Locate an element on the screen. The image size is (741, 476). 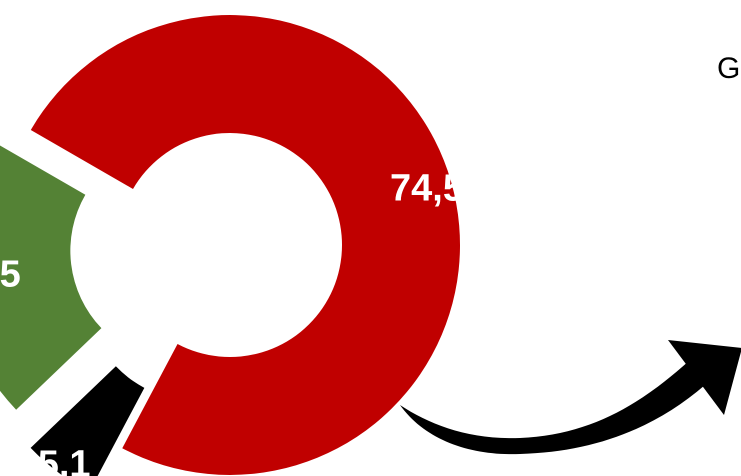
arrow-shaft is located at coordinates (552, 407).